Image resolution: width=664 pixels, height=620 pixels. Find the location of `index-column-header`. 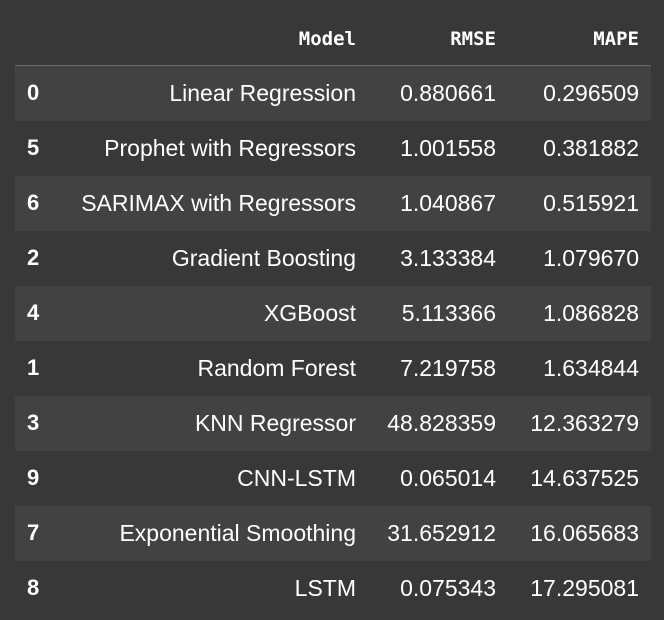

index-column-header is located at coordinates (35, 39).